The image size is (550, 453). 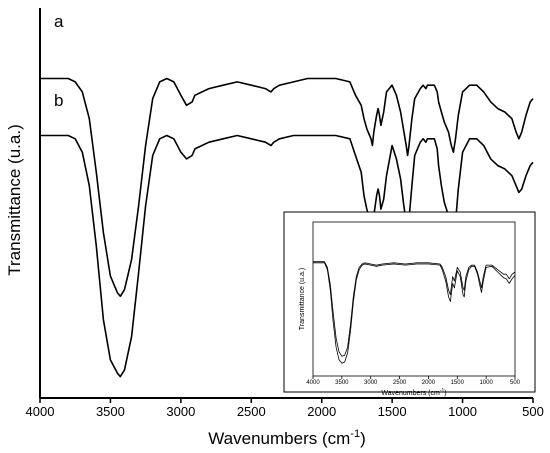 What do you see at coordinates (355, 434) in the screenshot?
I see `main-x-axis-label-sup: -1` at bounding box center [355, 434].